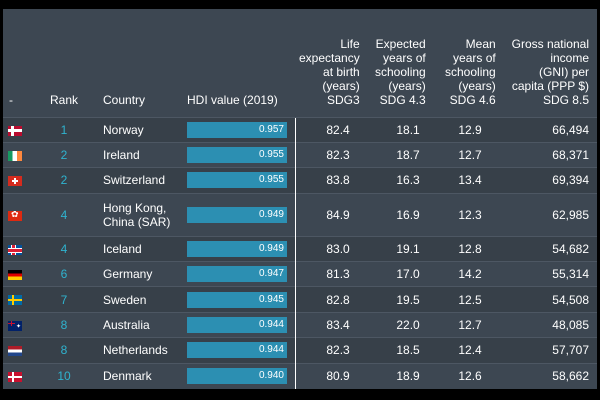 This screenshot has width=600, height=400. What do you see at coordinates (464, 214) in the screenshot?
I see `mean-schooling-cell: 12.3` at bounding box center [464, 214].